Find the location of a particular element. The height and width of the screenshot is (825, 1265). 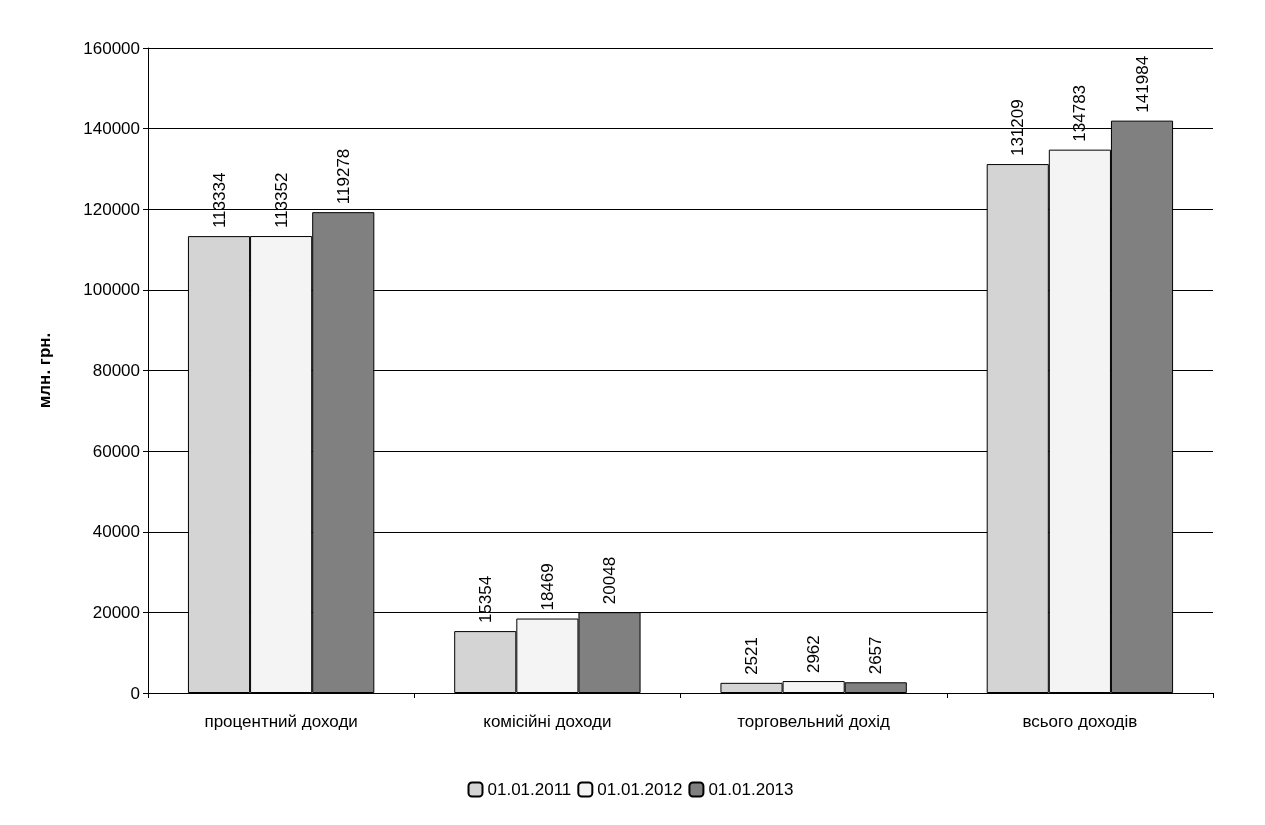

legend-label: 01.01.2012 is located at coordinates (640, 789).